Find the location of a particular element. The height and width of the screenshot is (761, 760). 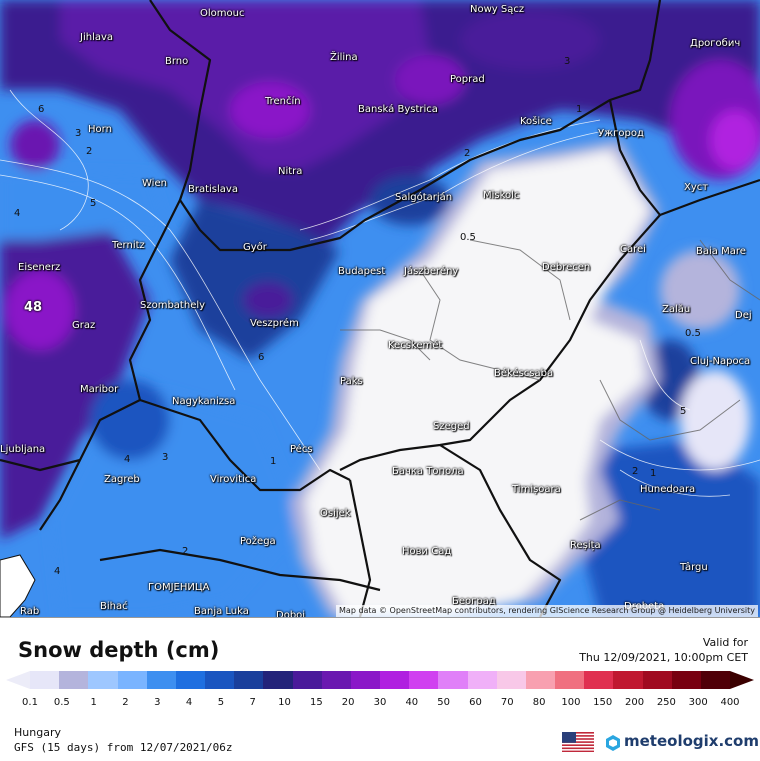

city-label: Žilina is located at coordinates (344, 57).